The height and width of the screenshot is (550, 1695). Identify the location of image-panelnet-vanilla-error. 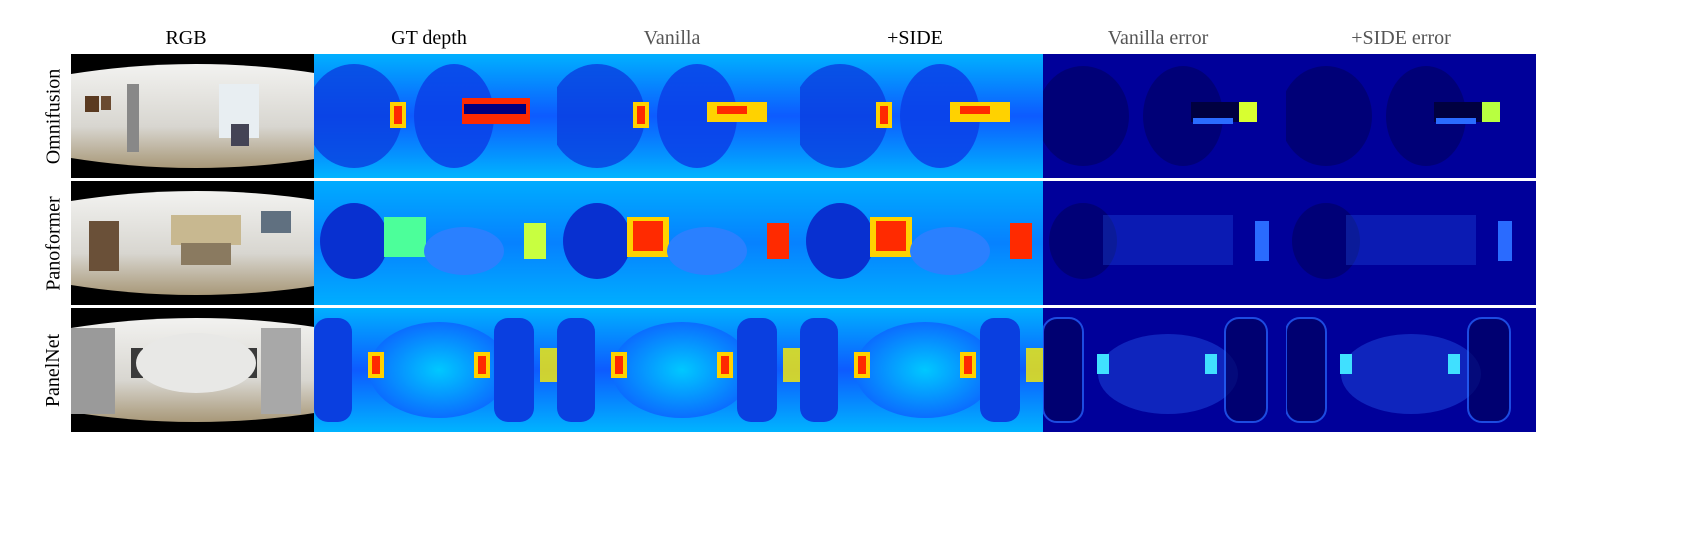
(1168, 370).